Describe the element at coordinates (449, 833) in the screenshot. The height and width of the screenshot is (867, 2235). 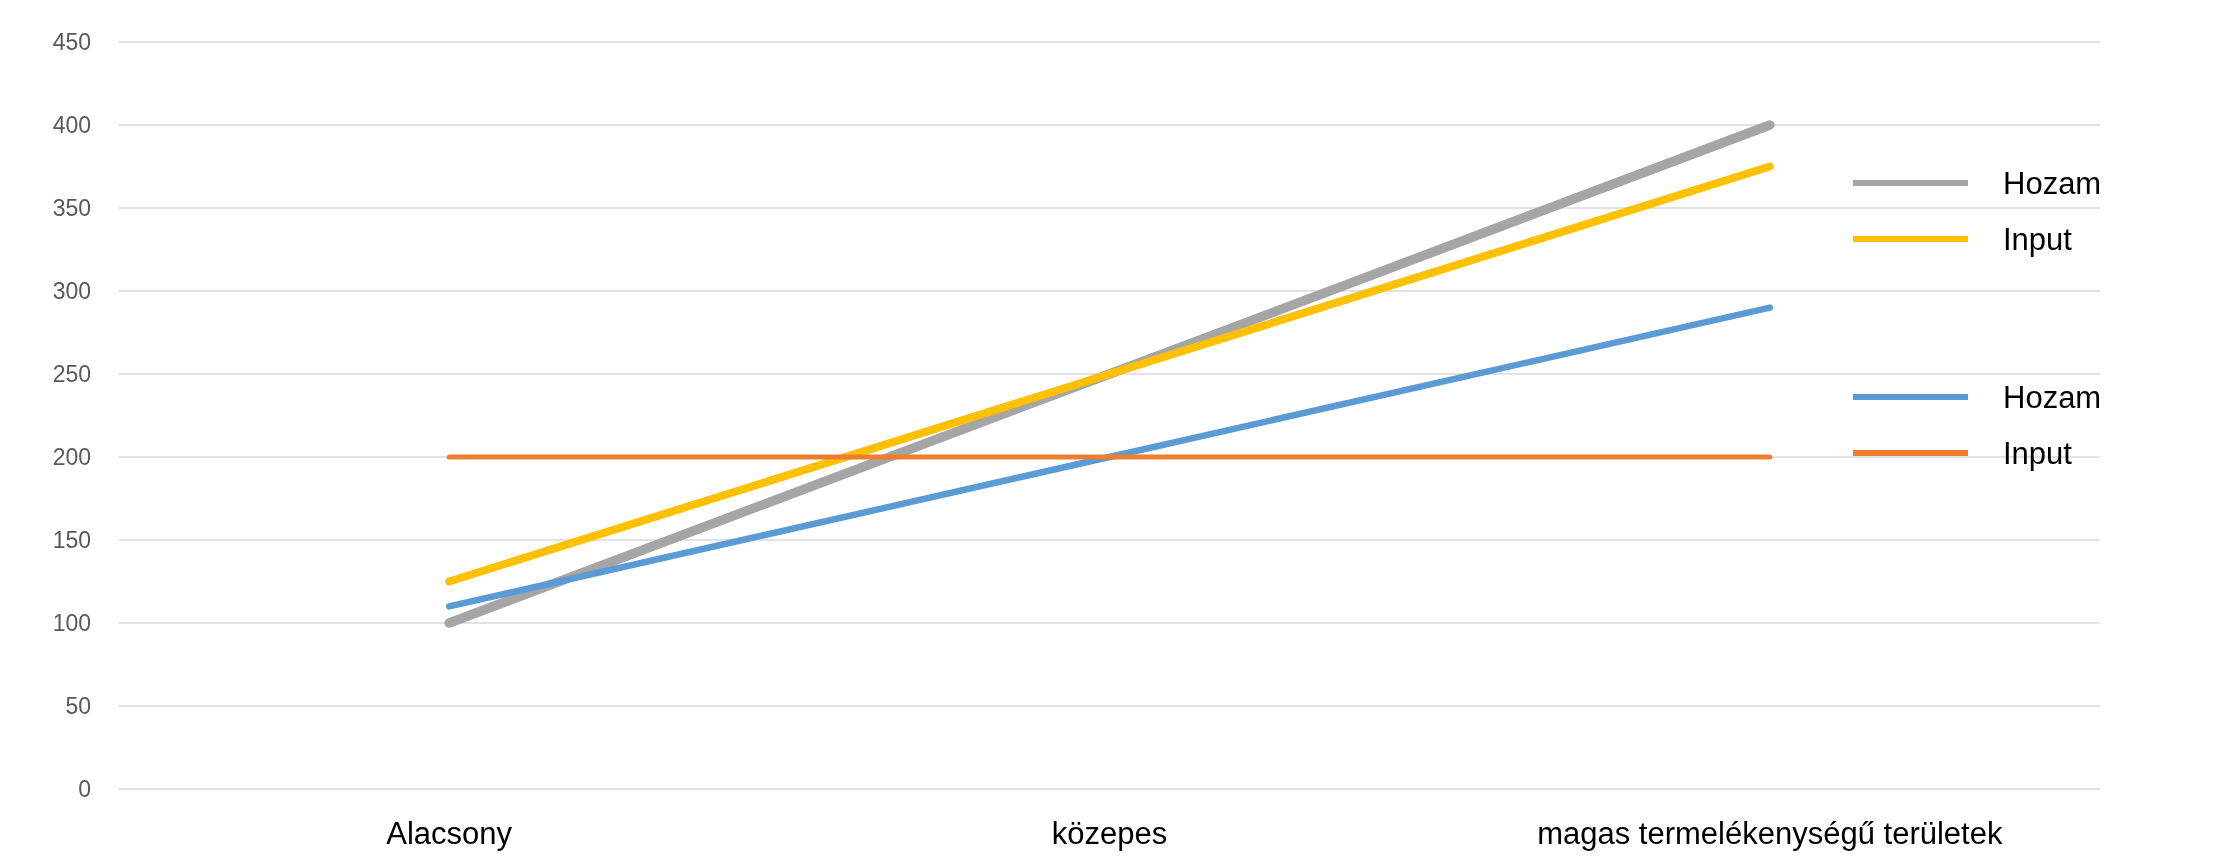
I see `x-tick-label: Alacsony` at that location.